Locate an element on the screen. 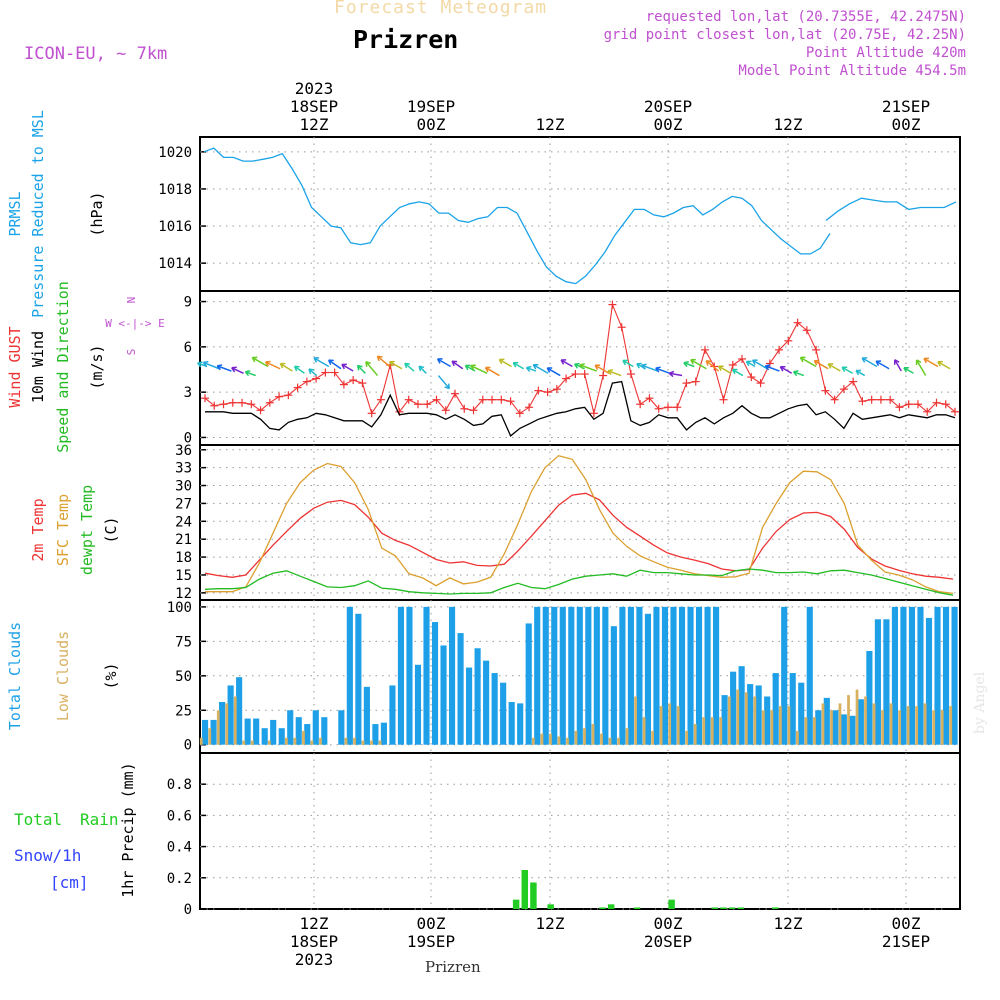 The height and width of the screenshot is (1000, 1000). label-10m-wind: 10m Wind is located at coordinates (38, 367).